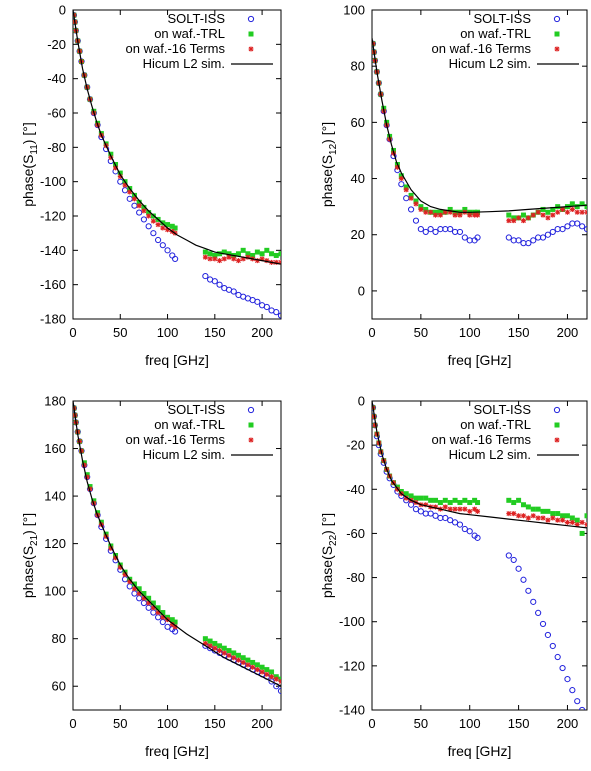  What do you see at coordinates (53, 216) in the screenshot?
I see `y-tick-label: -120` at bounding box center [53, 216].